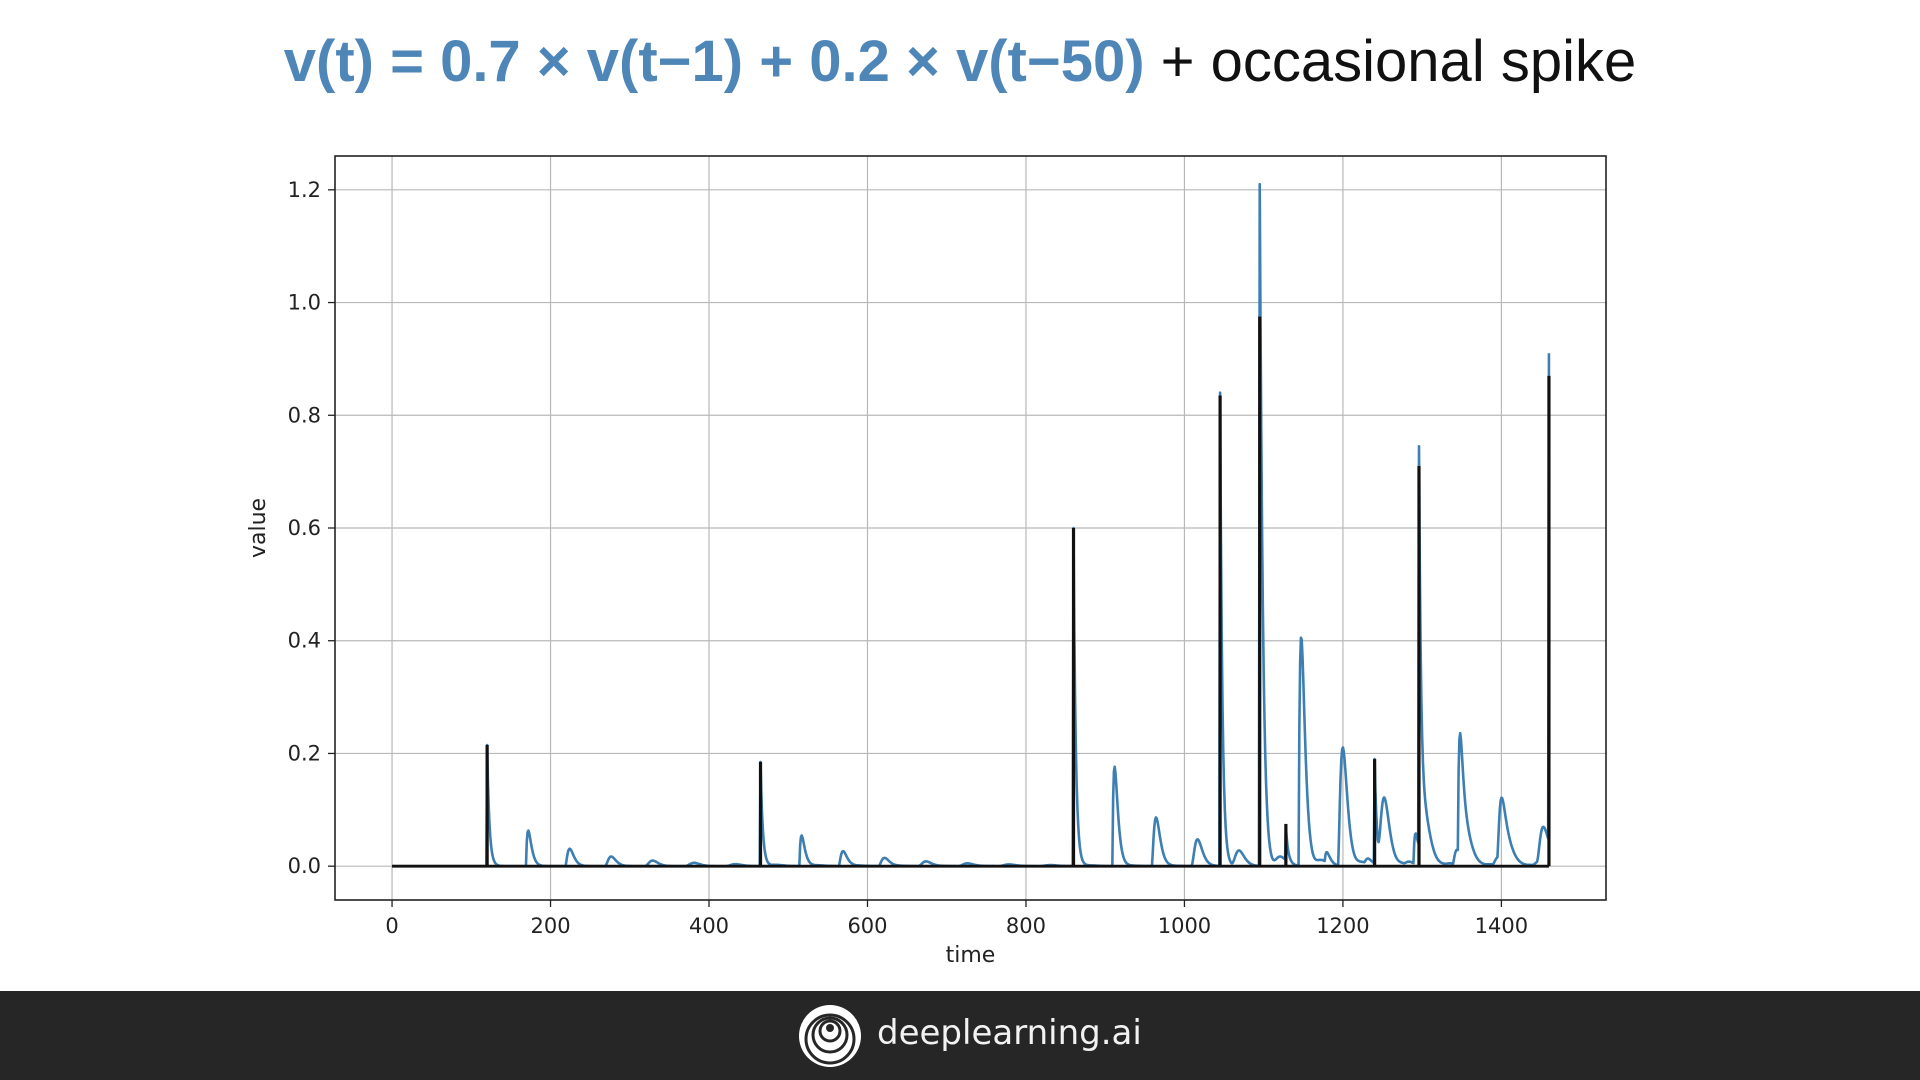 This screenshot has width=1920, height=1080. Describe the element at coordinates (1342, 926) in the screenshot. I see `x-tick-label: 1200` at that location.